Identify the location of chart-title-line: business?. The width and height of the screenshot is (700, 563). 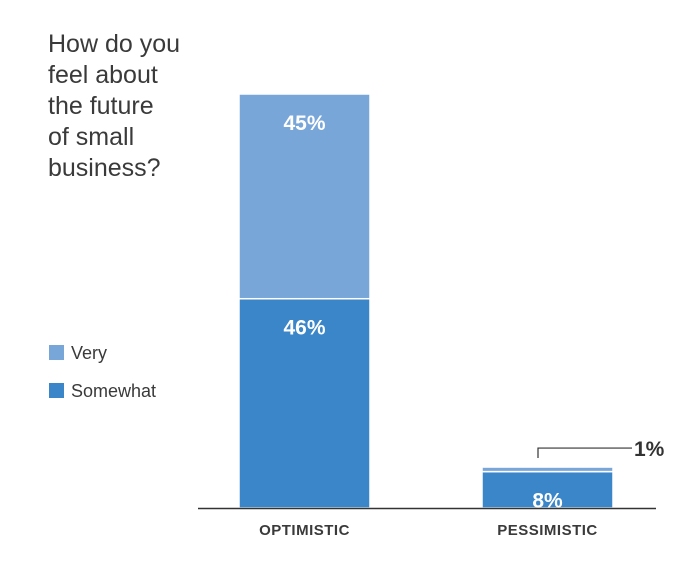
(104, 168).